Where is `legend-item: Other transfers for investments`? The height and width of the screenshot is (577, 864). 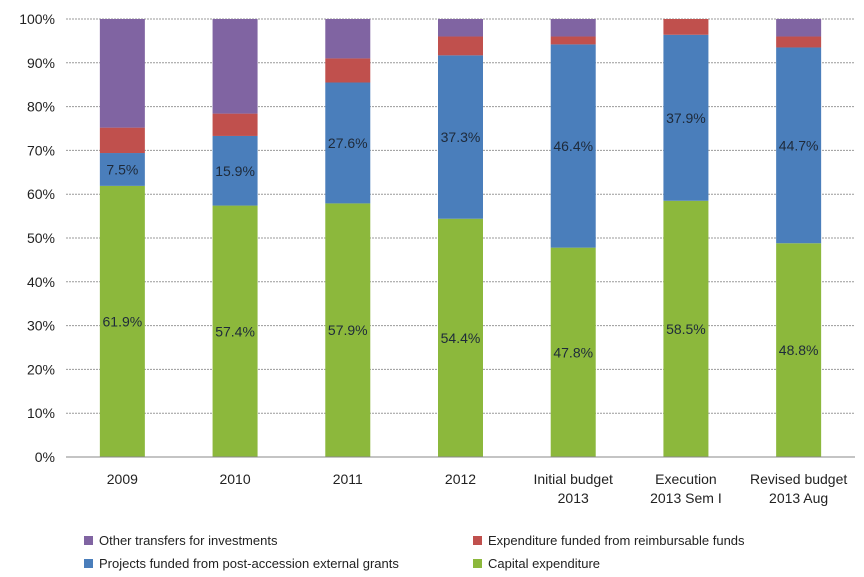
legend-item: Other transfers for investments is located at coordinates (180, 540).